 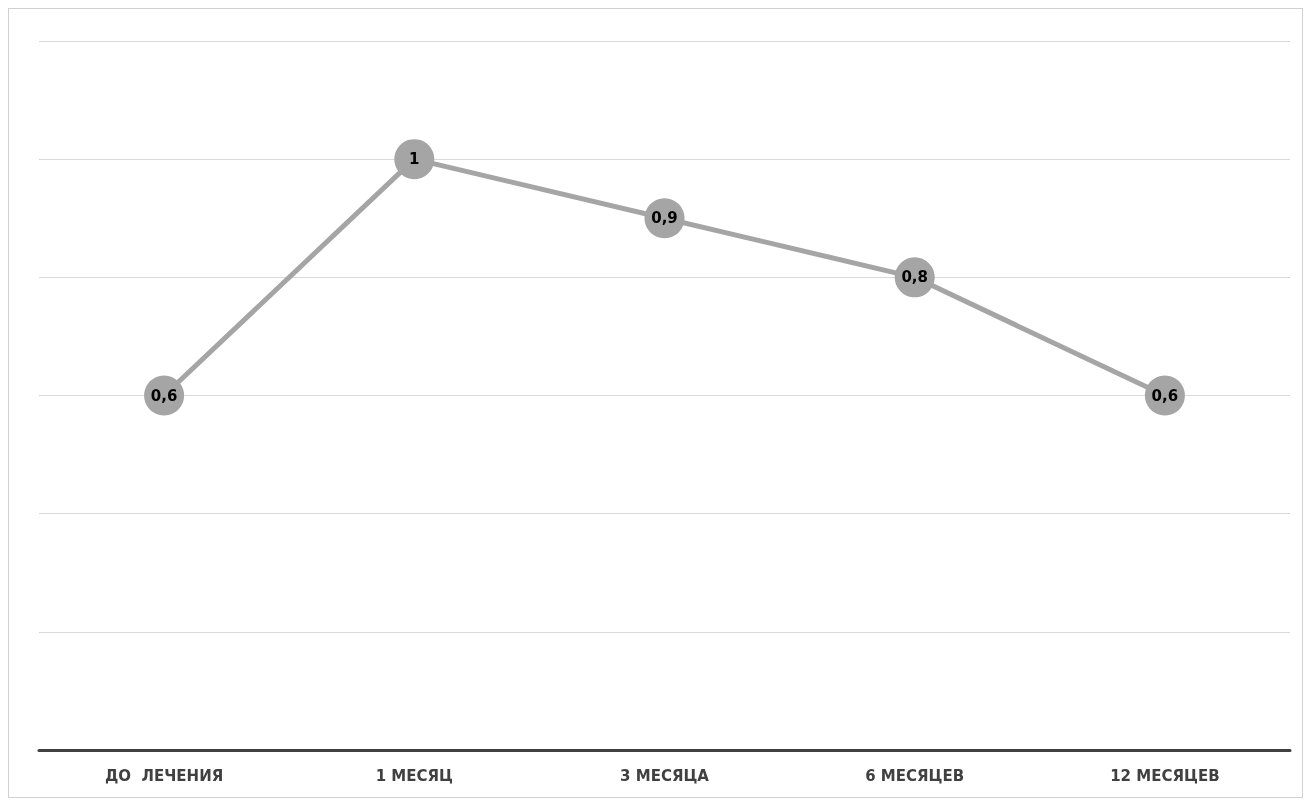 What do you see at coordinates (665, 775) in the screenshot?
I see `x-tick-label: 3 МЕСЯЦА` at bounding box center [665, 775].